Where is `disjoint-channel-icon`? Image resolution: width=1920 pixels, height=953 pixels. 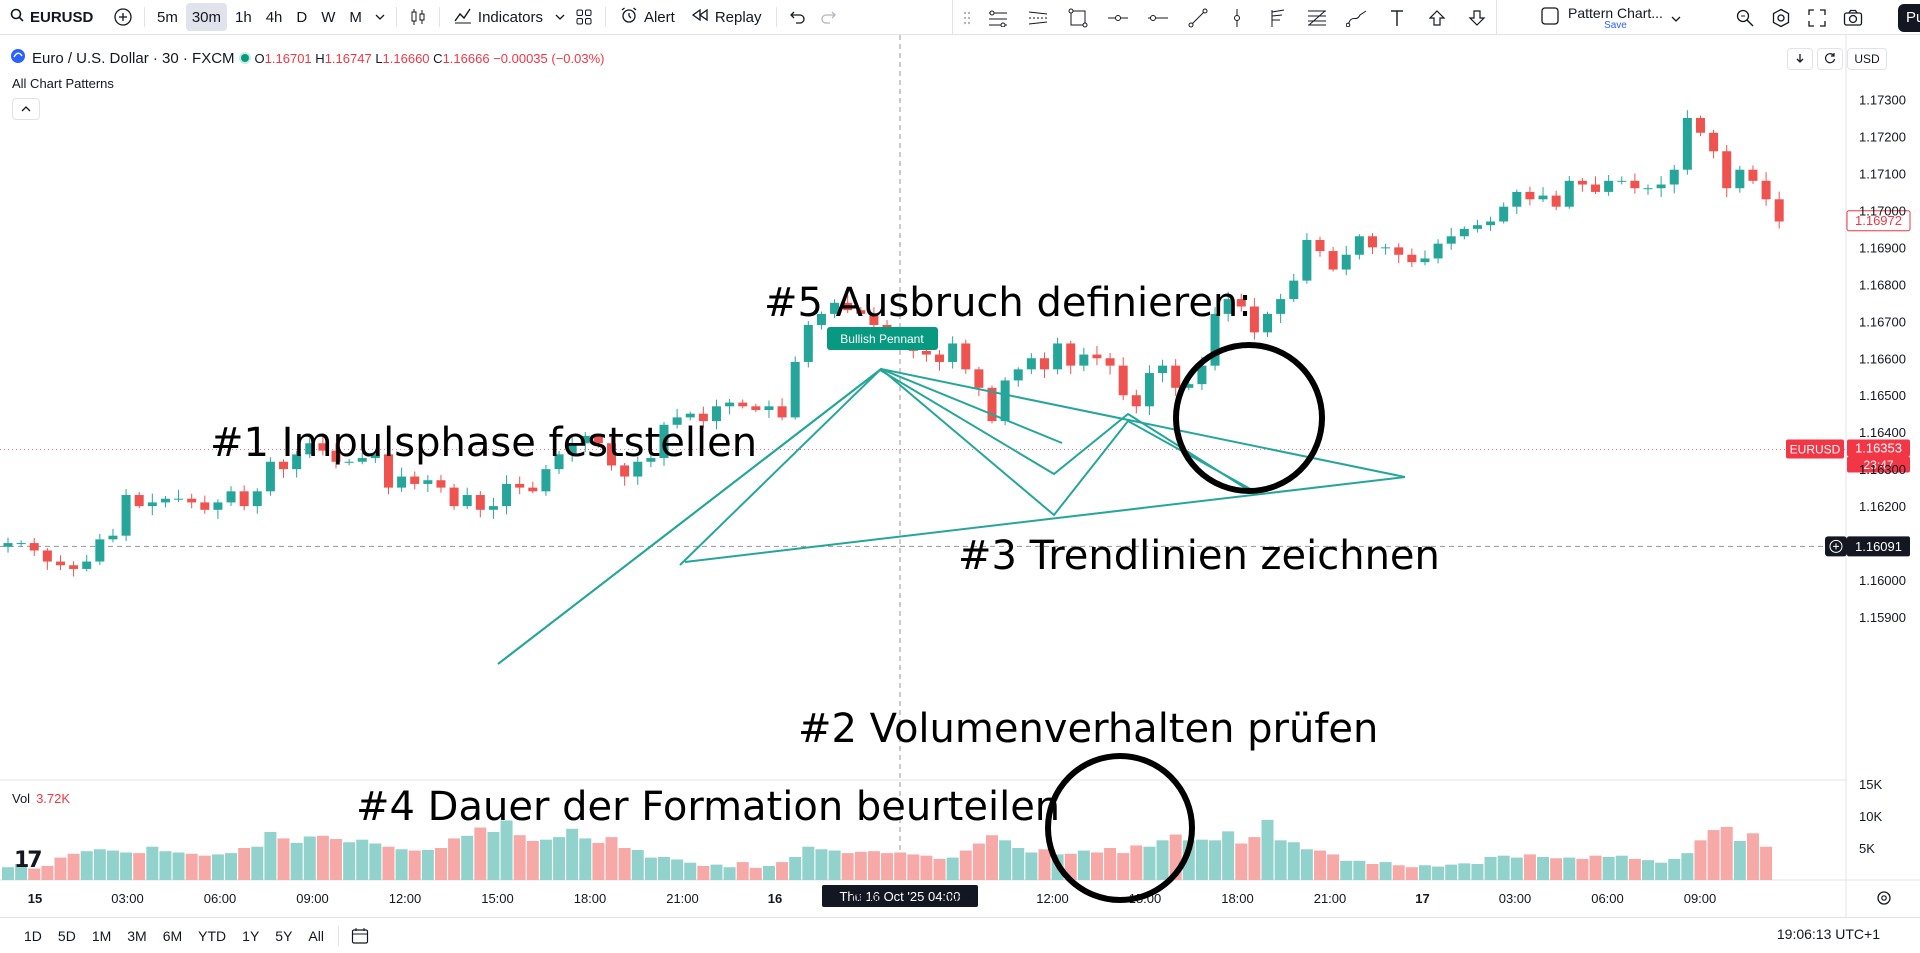
disjoint-channel-icon is located at coordinates (1038, 18).